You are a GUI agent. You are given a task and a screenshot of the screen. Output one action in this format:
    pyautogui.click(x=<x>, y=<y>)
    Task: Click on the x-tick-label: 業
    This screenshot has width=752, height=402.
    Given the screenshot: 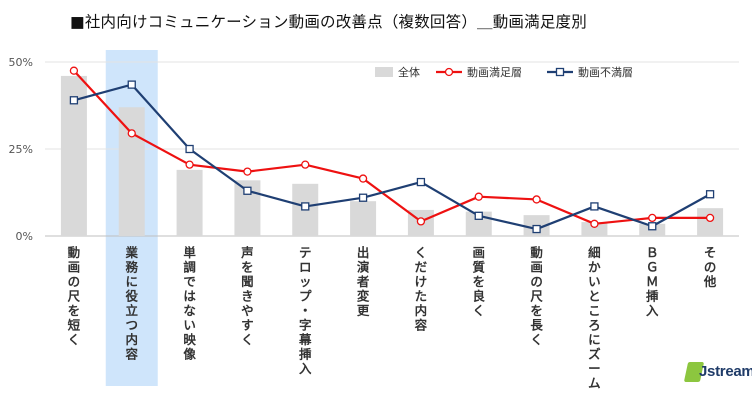 What is the action you would take?
    pyautogui.click(x=131, y=252)
    